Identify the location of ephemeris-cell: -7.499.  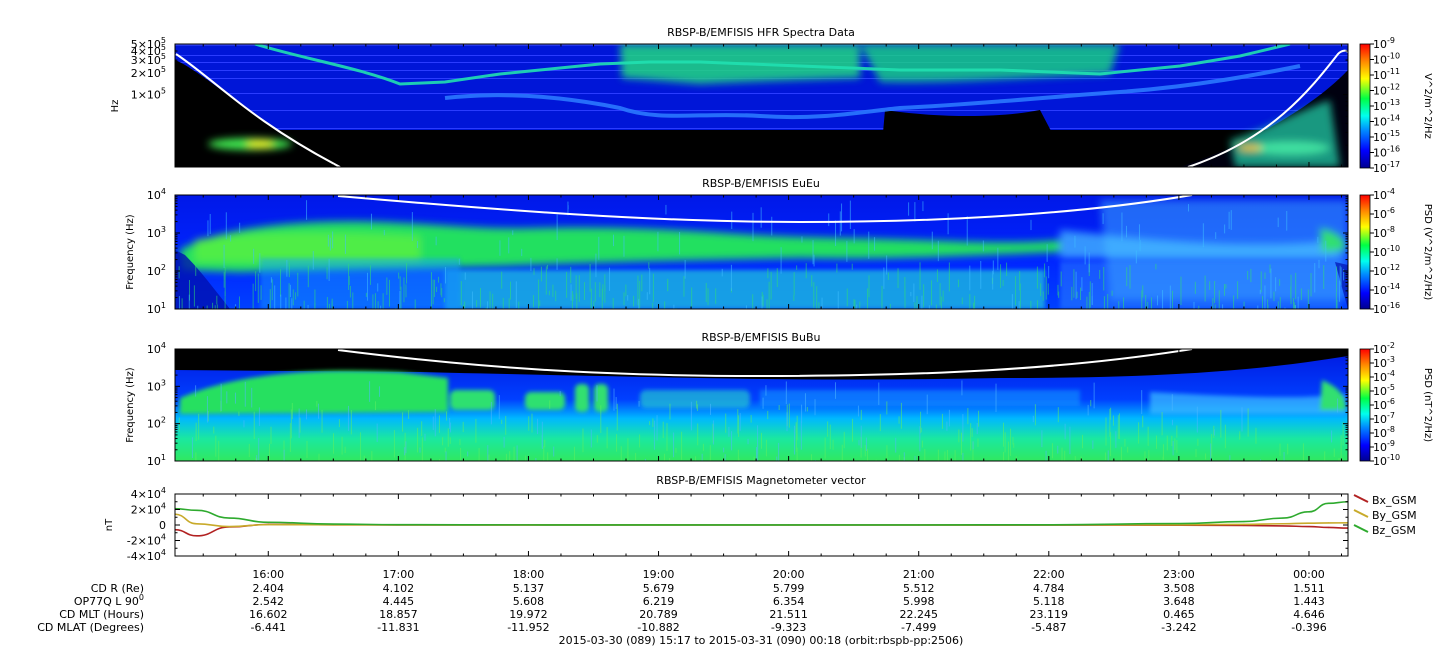
(918, 627).